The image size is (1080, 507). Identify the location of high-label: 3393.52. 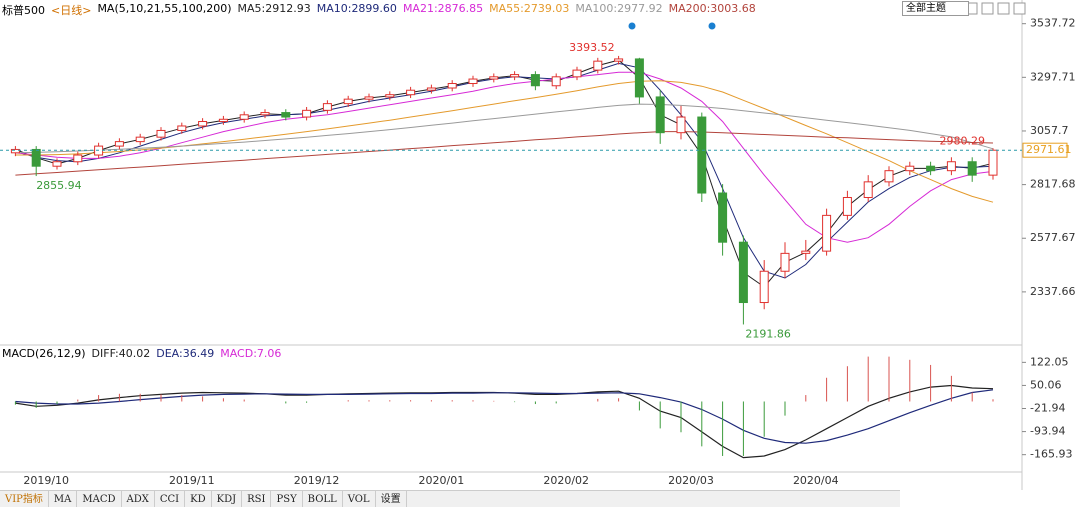
(592, 47).